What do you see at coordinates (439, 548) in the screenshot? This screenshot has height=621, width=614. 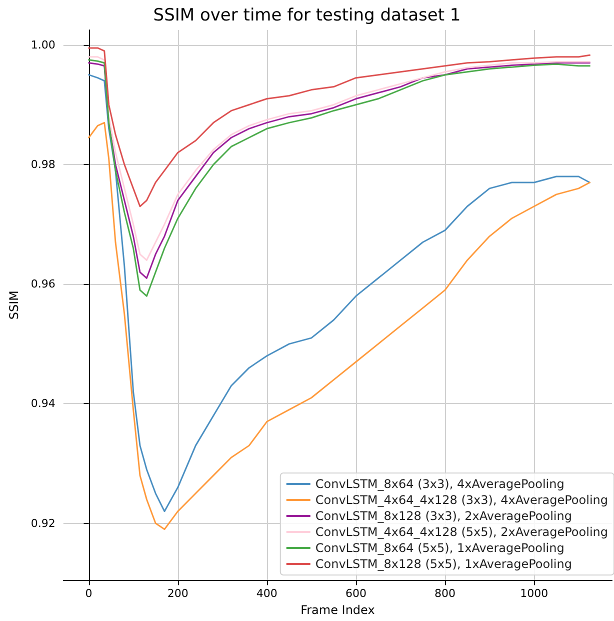 I see `legend-label: ConvLSTM_8x64 (5x5), 1xAveragePooling` at bounding box center [439, 548].